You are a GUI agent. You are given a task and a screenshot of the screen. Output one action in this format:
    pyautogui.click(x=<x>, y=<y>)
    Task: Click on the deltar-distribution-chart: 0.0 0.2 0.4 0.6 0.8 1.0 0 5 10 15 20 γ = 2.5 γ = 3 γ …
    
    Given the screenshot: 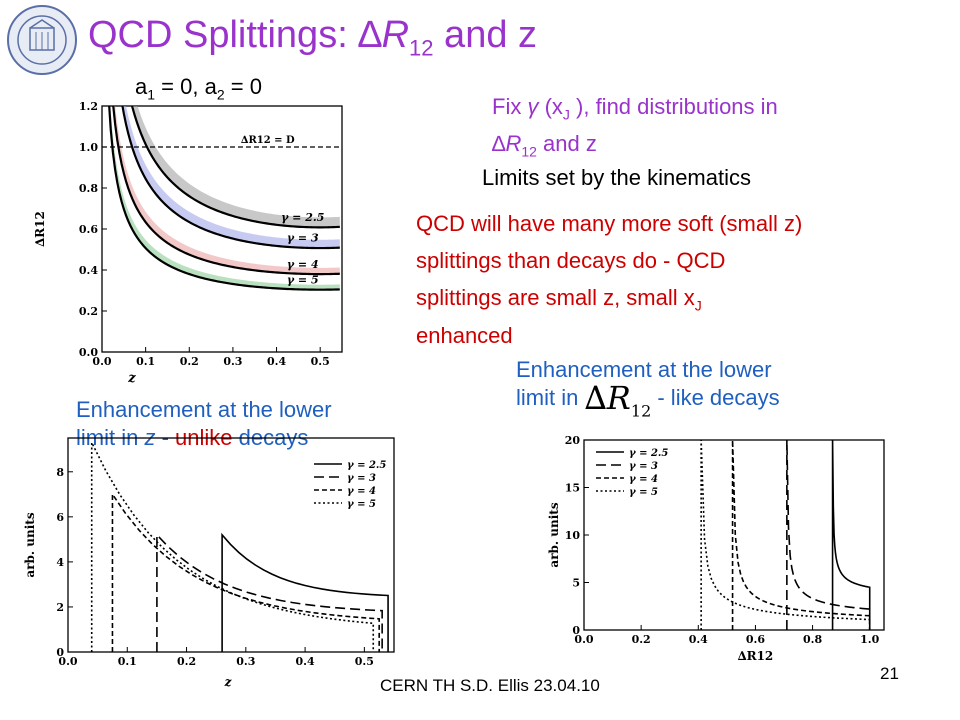 What is the action you would take?
    pyautogui.click(x=716, y=548)
    